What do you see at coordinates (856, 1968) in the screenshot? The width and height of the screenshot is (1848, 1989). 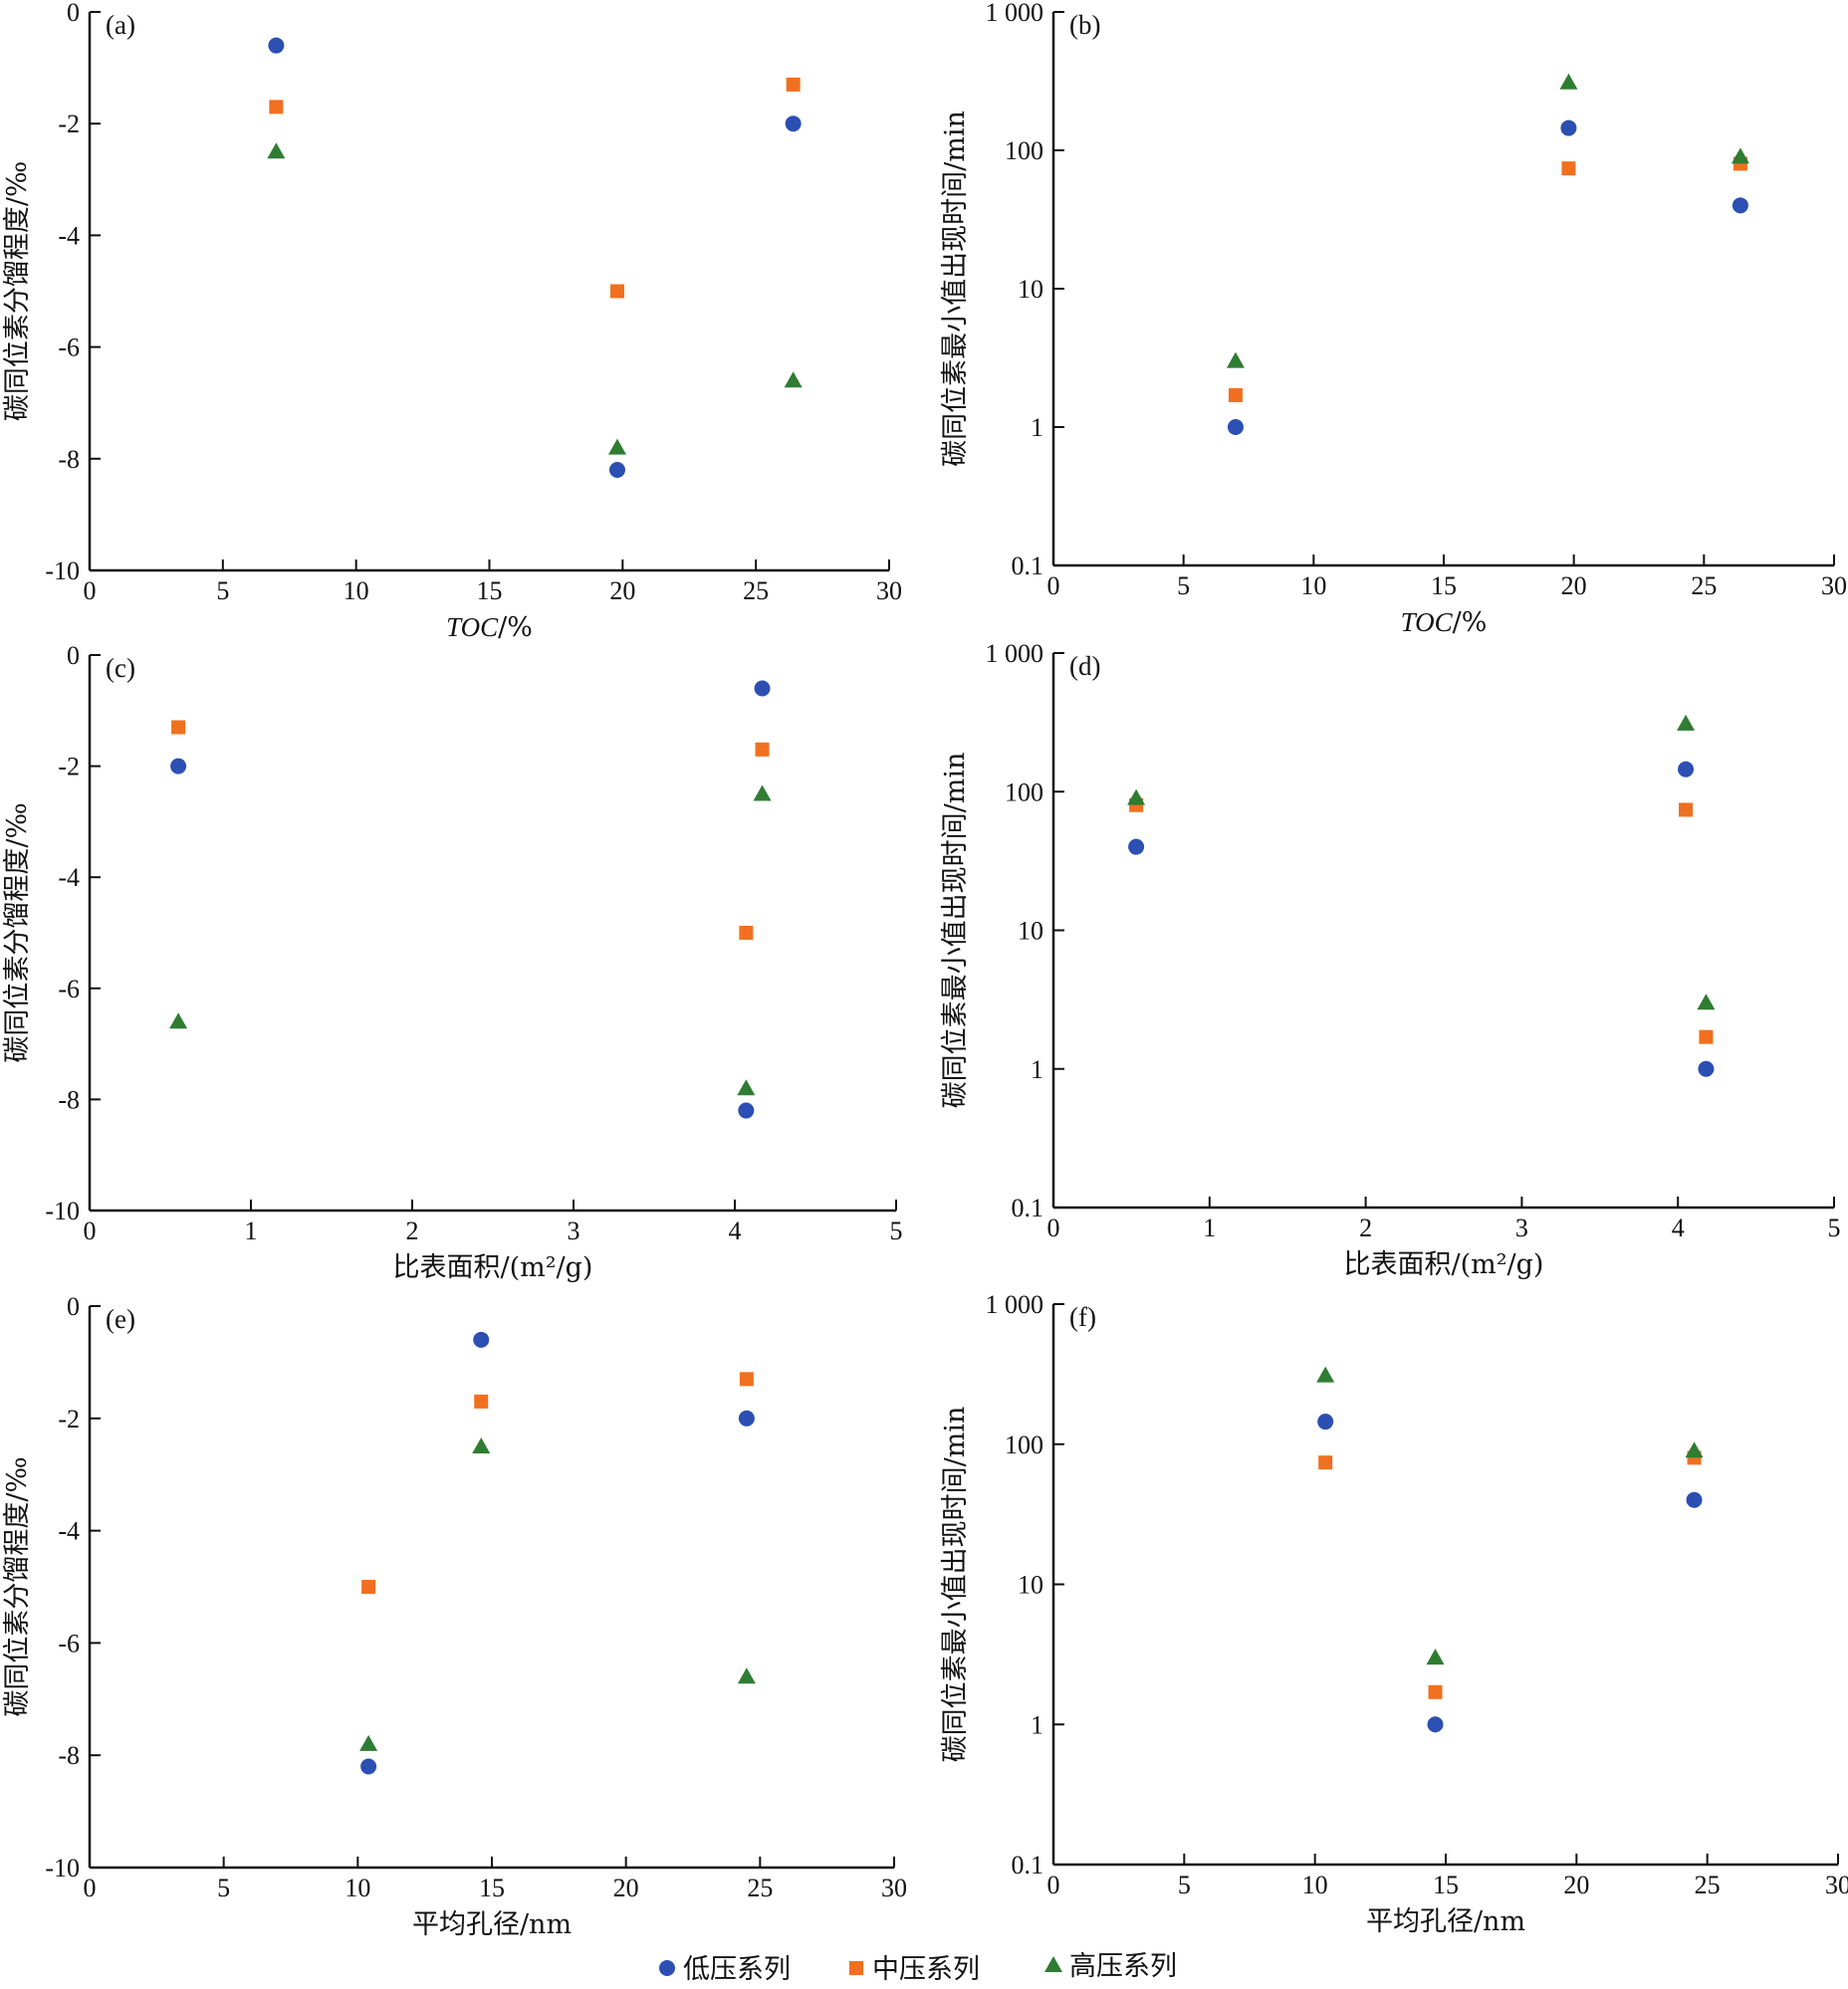 I see `legend-marker-mid` at bounding box center [856, 1968].